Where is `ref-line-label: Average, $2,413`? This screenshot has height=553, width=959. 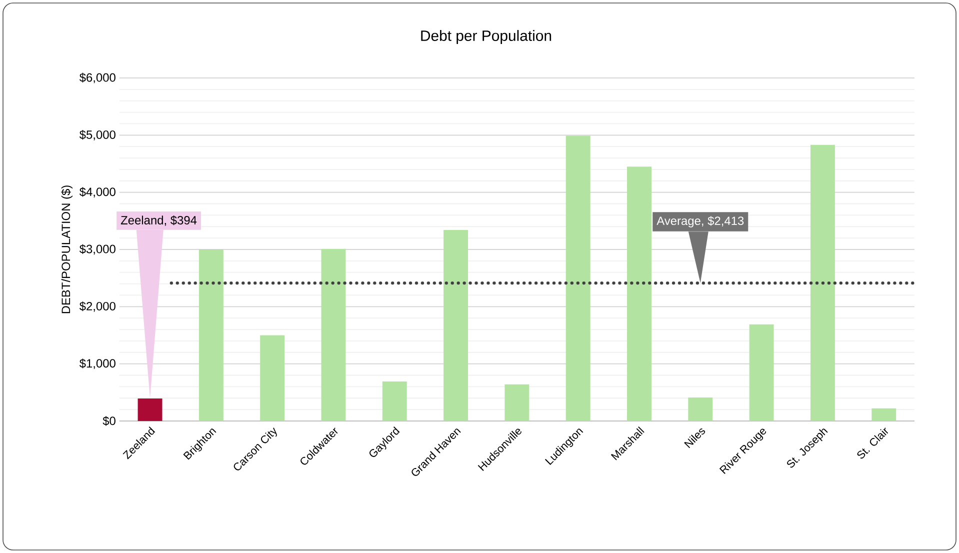 ref-line-label: Average, $2,413 is located at coordinates (700, 222).